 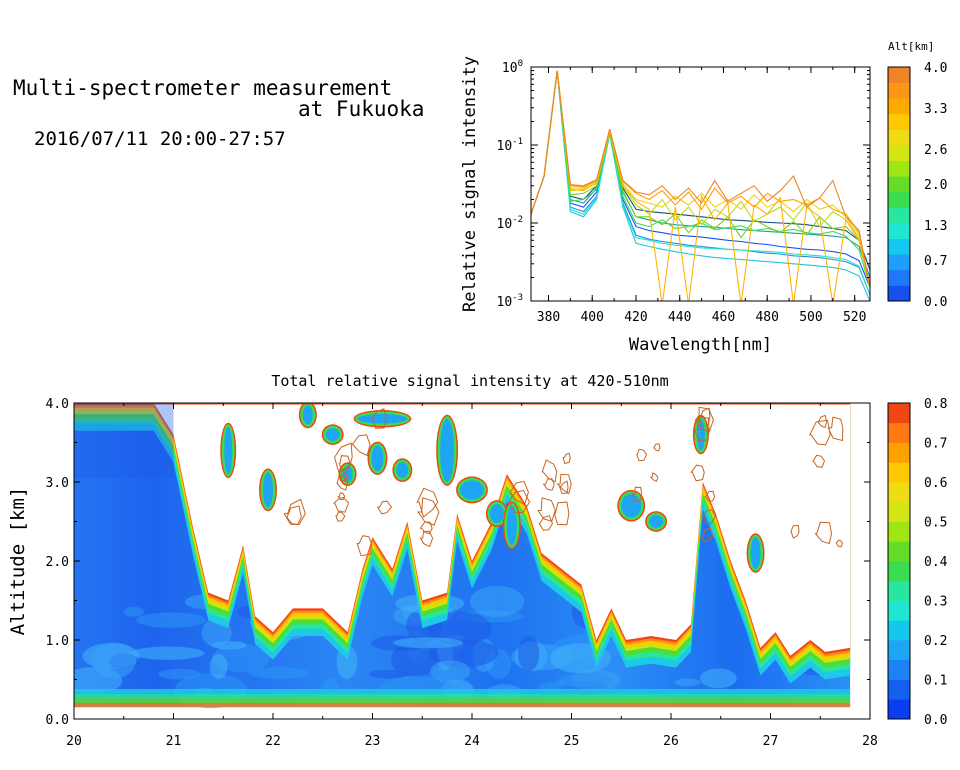 What do you see at coordinates (935, 302) in the screenshot?
I see `altitude-colorbar-tick-label: 0.0` at bounding box center [935, 302].